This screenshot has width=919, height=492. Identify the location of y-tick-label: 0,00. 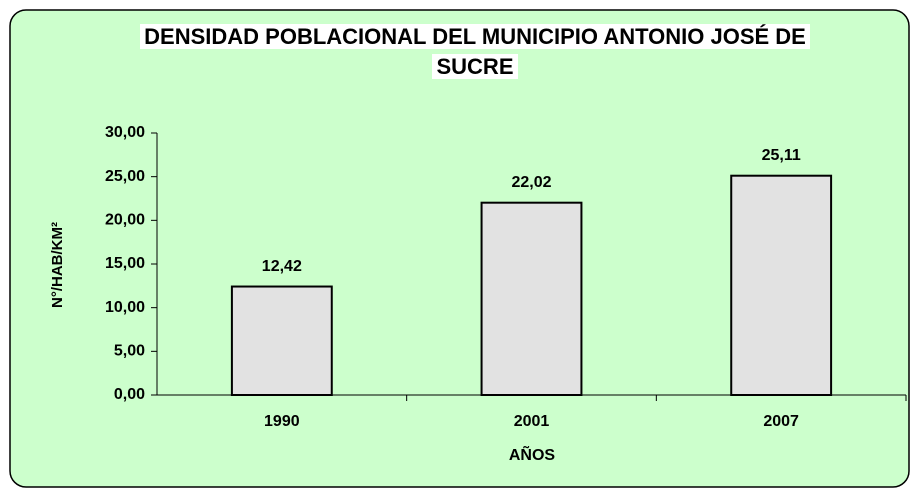
(129, 394).